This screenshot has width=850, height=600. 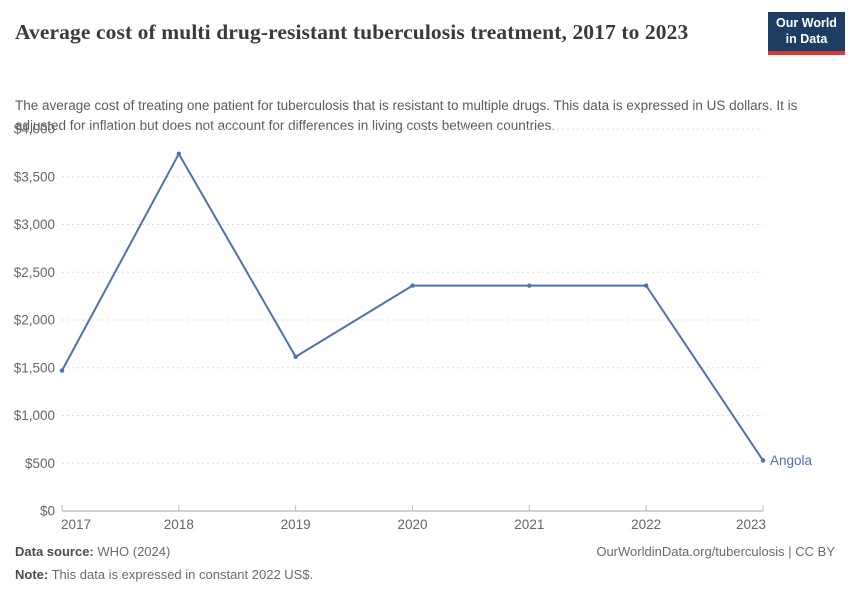 I want to click on owid-attribution-link: OurWorldinData.org/tuberculosis | CC BY, so click(x=715, y=551).